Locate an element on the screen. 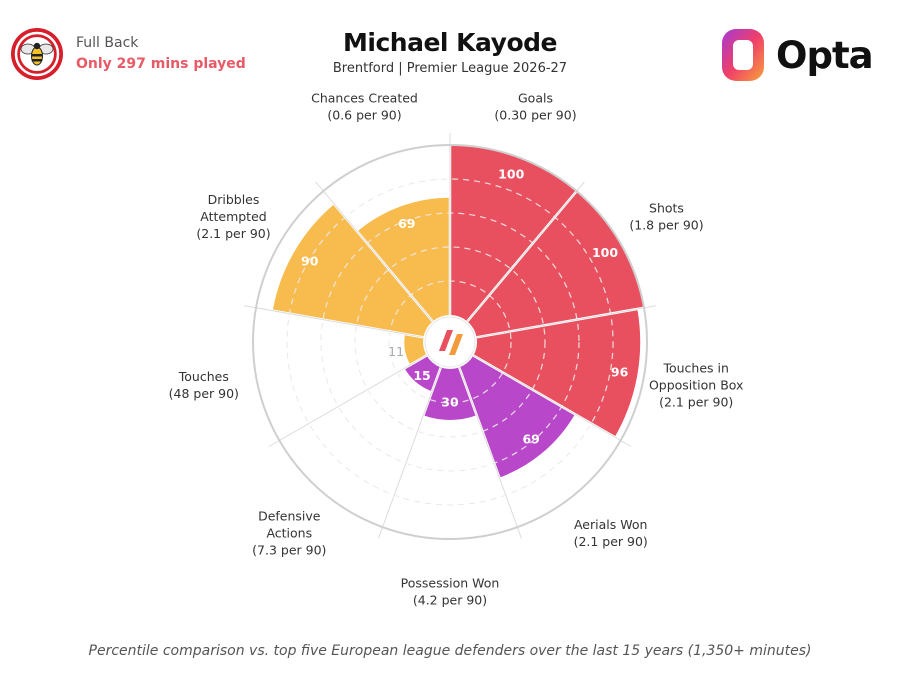 This screenshot has height=675, width=900. player-info: Full Back Only 297 mins played is located at coordinates (128, 54).